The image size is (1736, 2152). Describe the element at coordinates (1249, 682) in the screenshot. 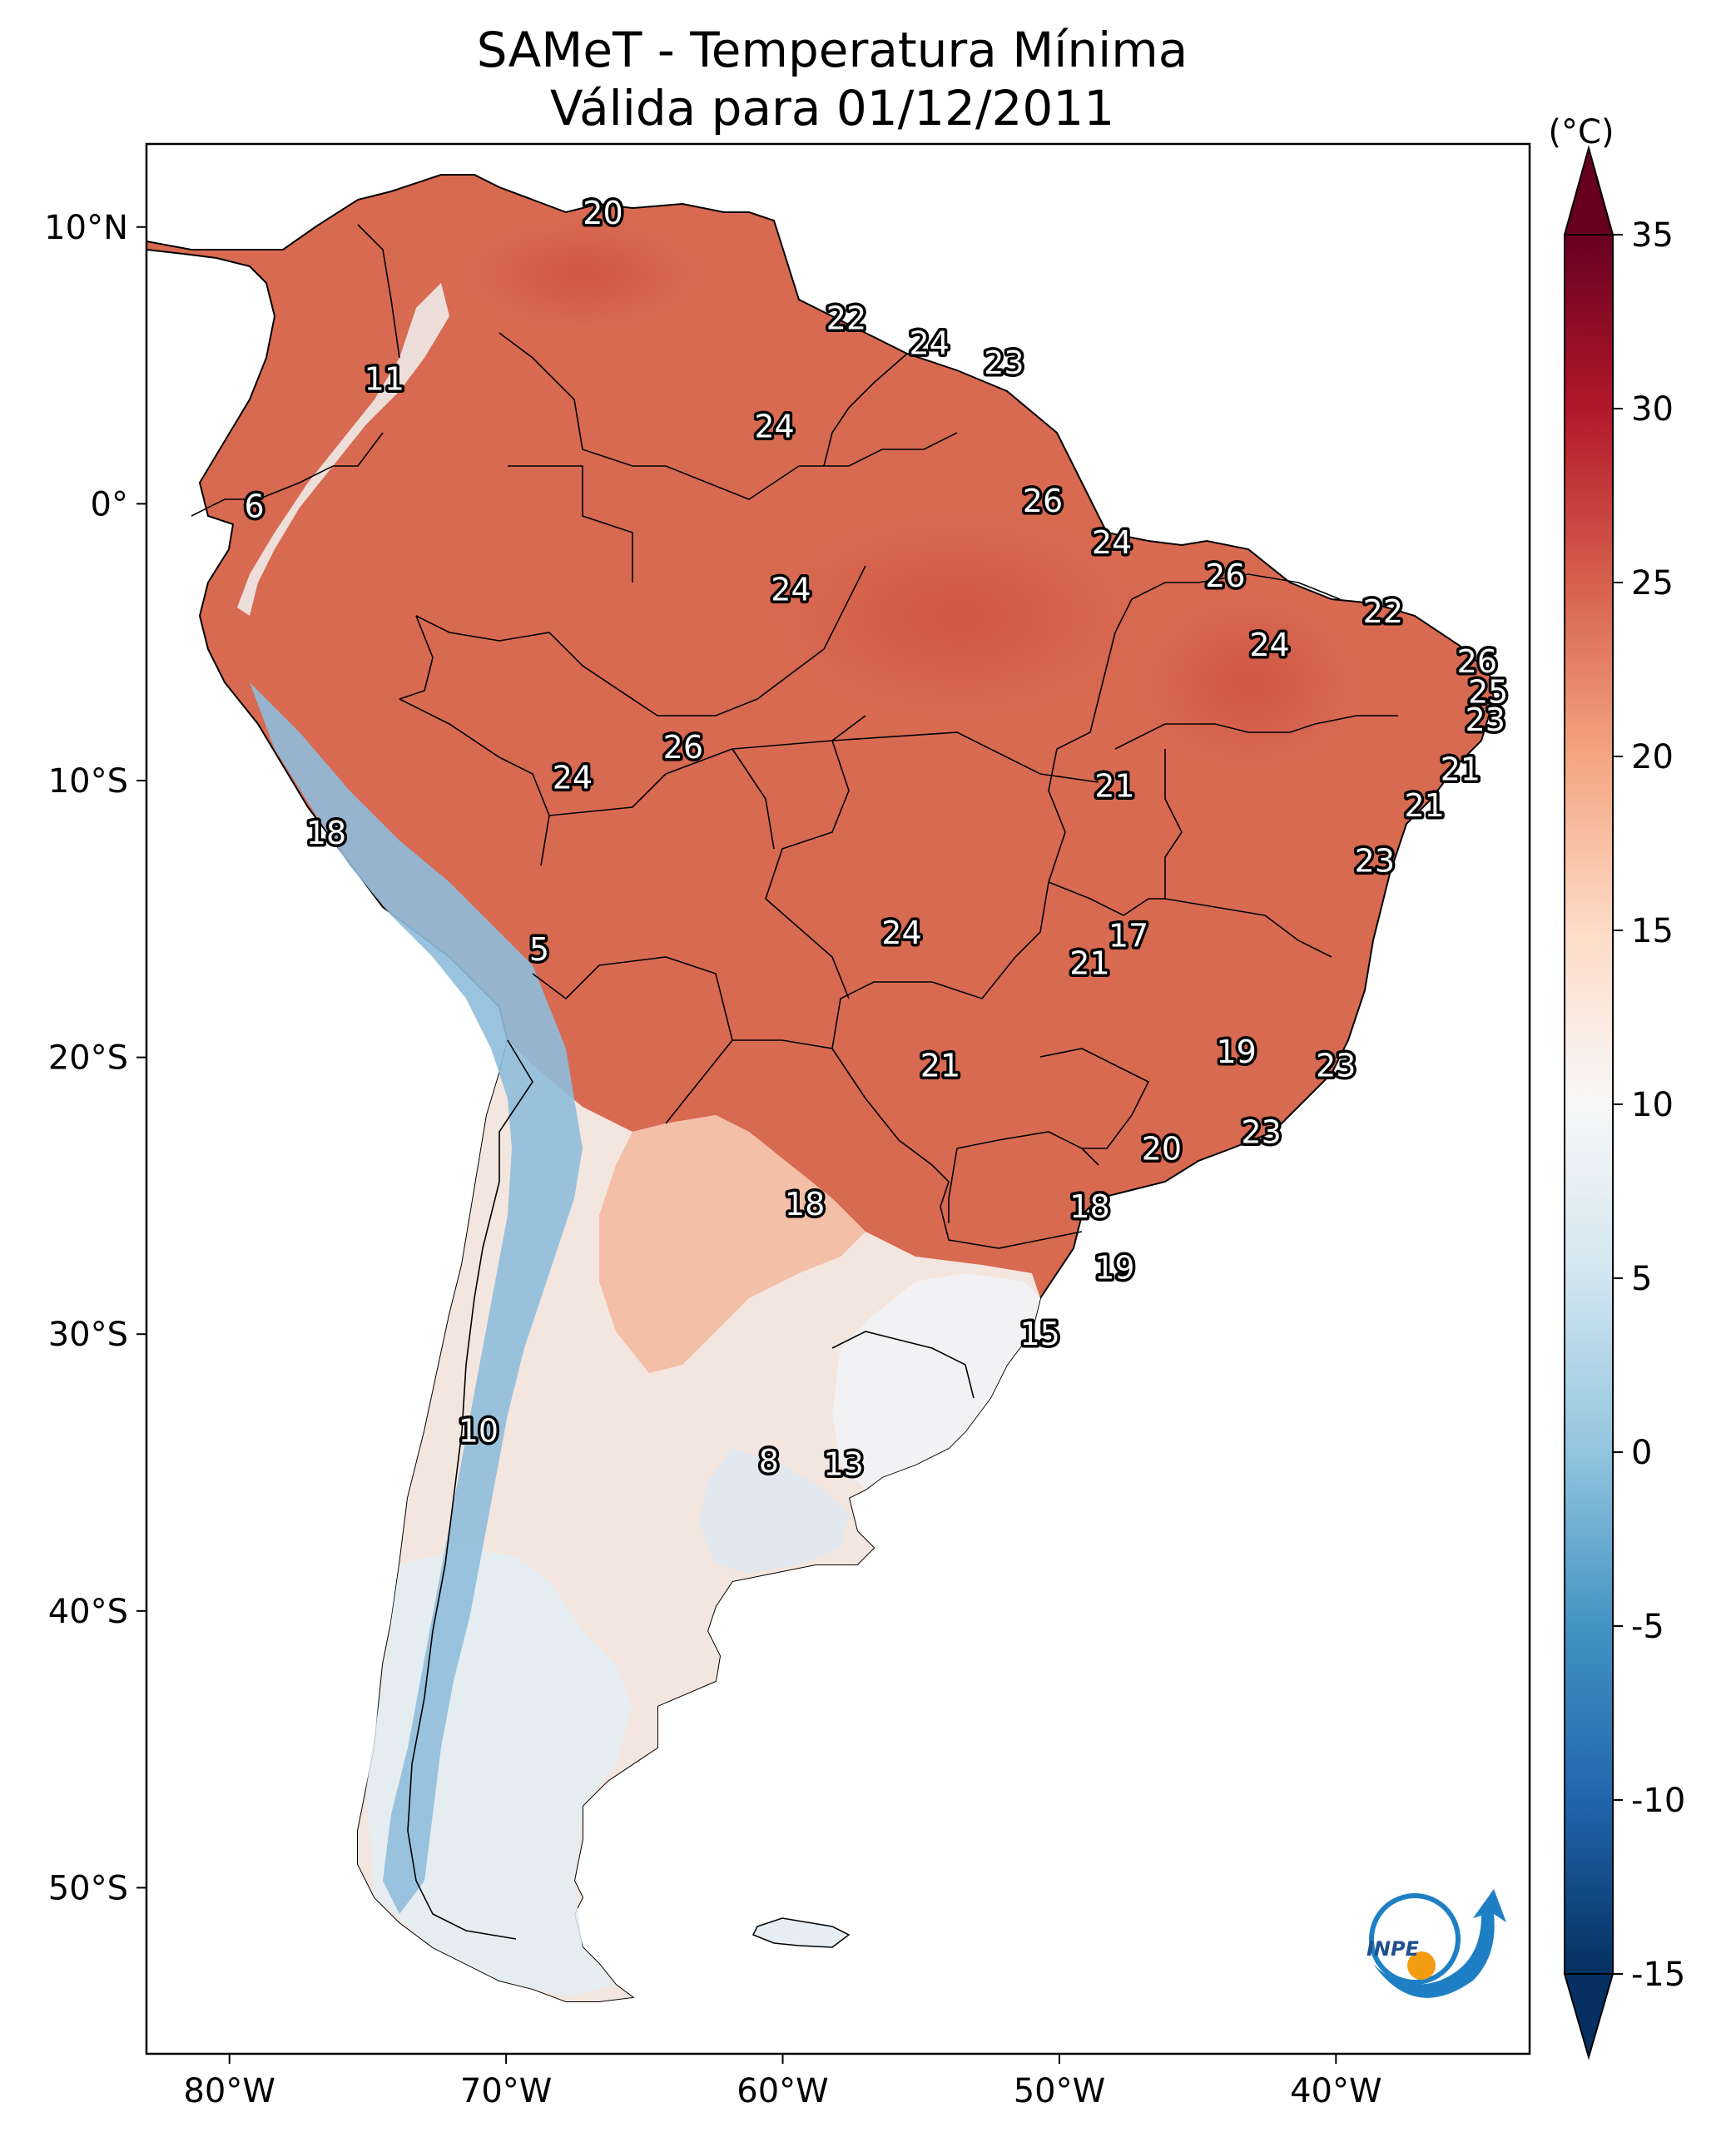

I see `warm-core-northeast` at that location.